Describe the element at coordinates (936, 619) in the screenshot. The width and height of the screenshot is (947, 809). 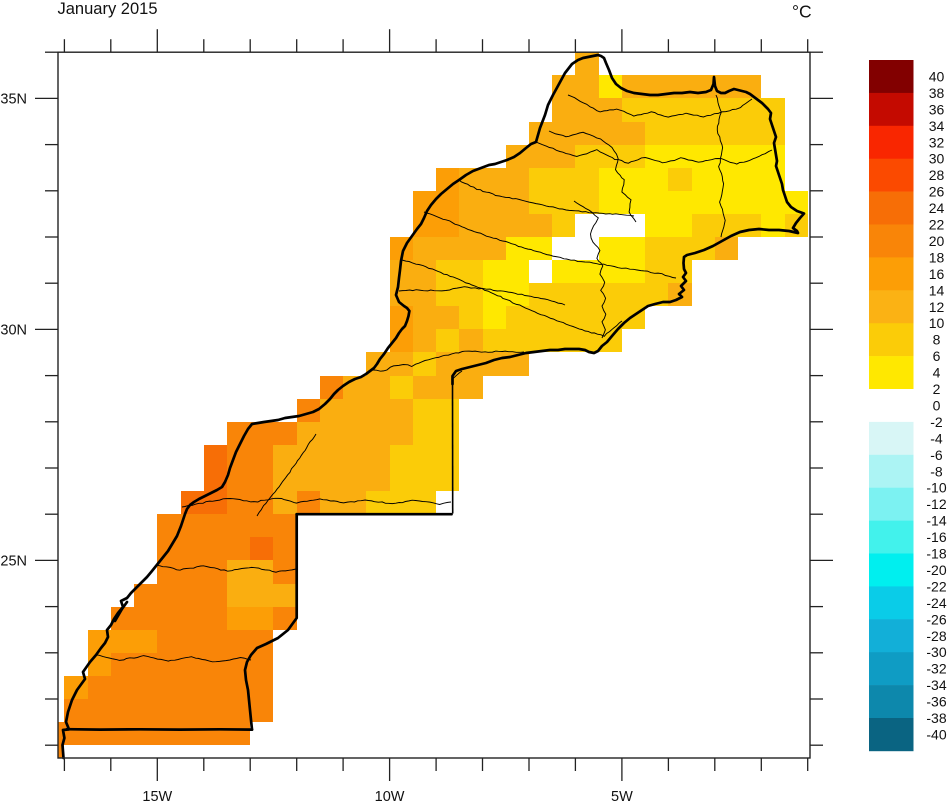
I see `svg-text: -26` at that location.